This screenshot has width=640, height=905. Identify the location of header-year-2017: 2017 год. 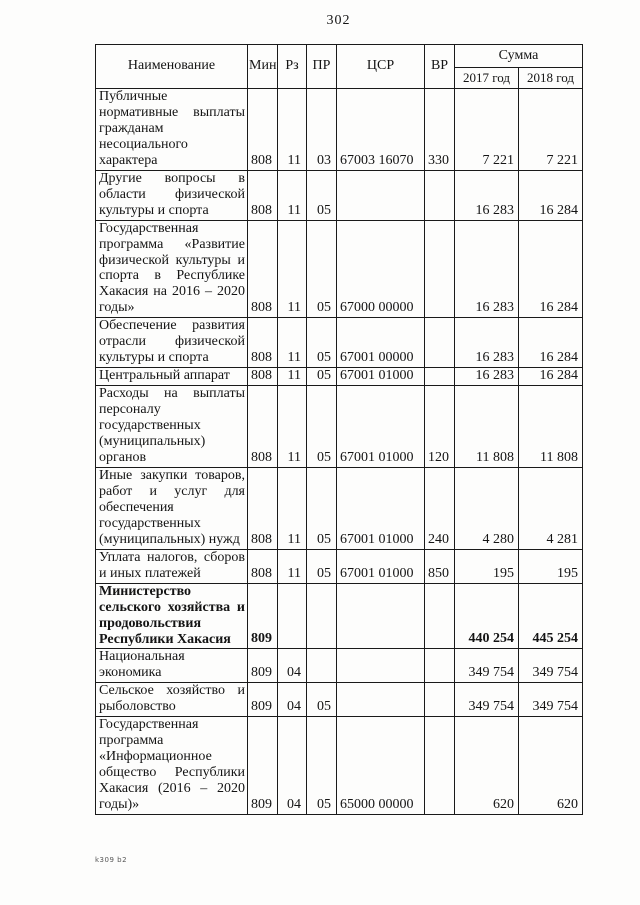
(486, 78).